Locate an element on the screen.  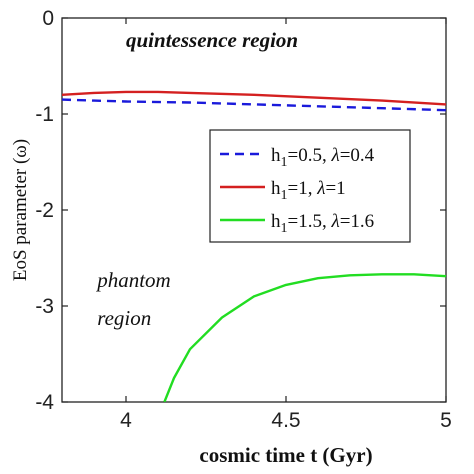
y-tick-label: -1 is located at coordinates (44, 114).